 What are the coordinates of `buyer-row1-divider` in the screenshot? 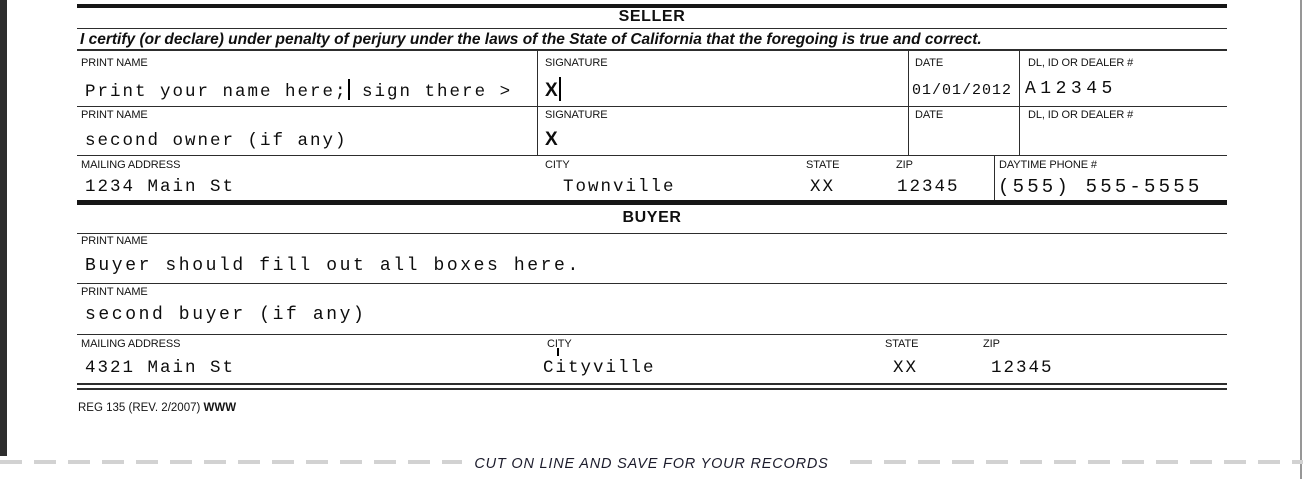 It's located at (652, 283).